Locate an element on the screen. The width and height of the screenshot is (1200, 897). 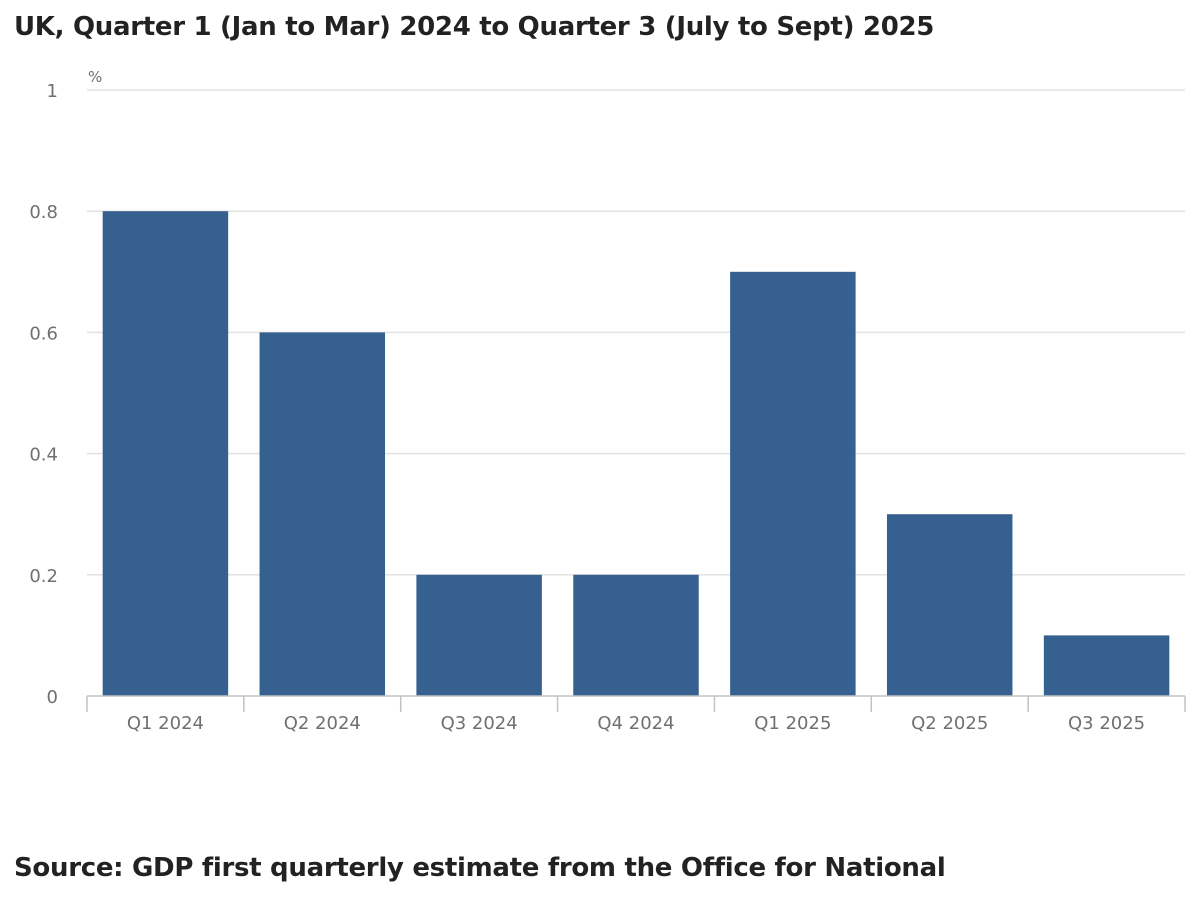
y-tick-label: 0.8 is located at coordinates (43, 212).